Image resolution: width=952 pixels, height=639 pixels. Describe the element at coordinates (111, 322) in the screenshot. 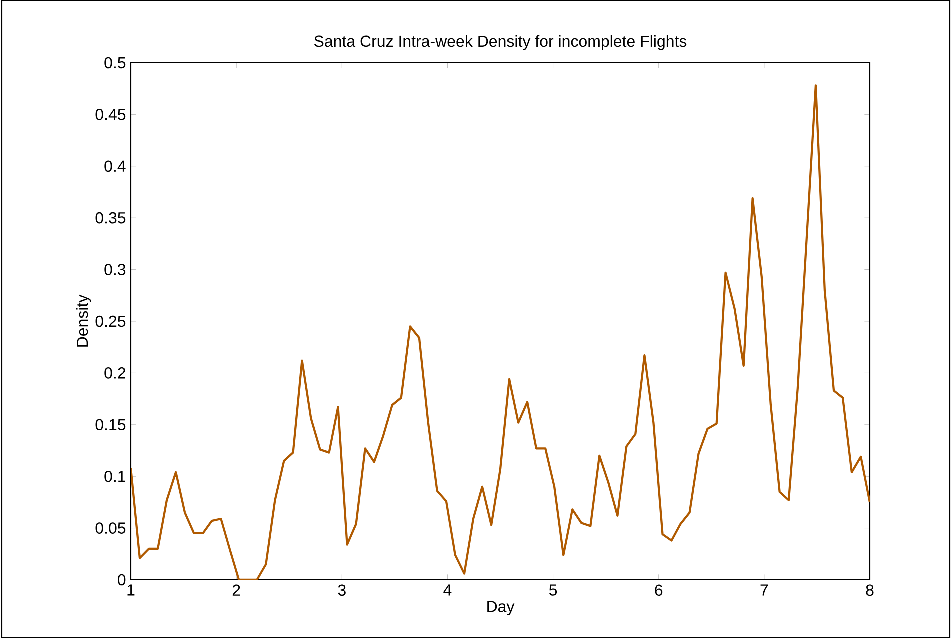

I see `y-tick-label: 0.25` at that location.